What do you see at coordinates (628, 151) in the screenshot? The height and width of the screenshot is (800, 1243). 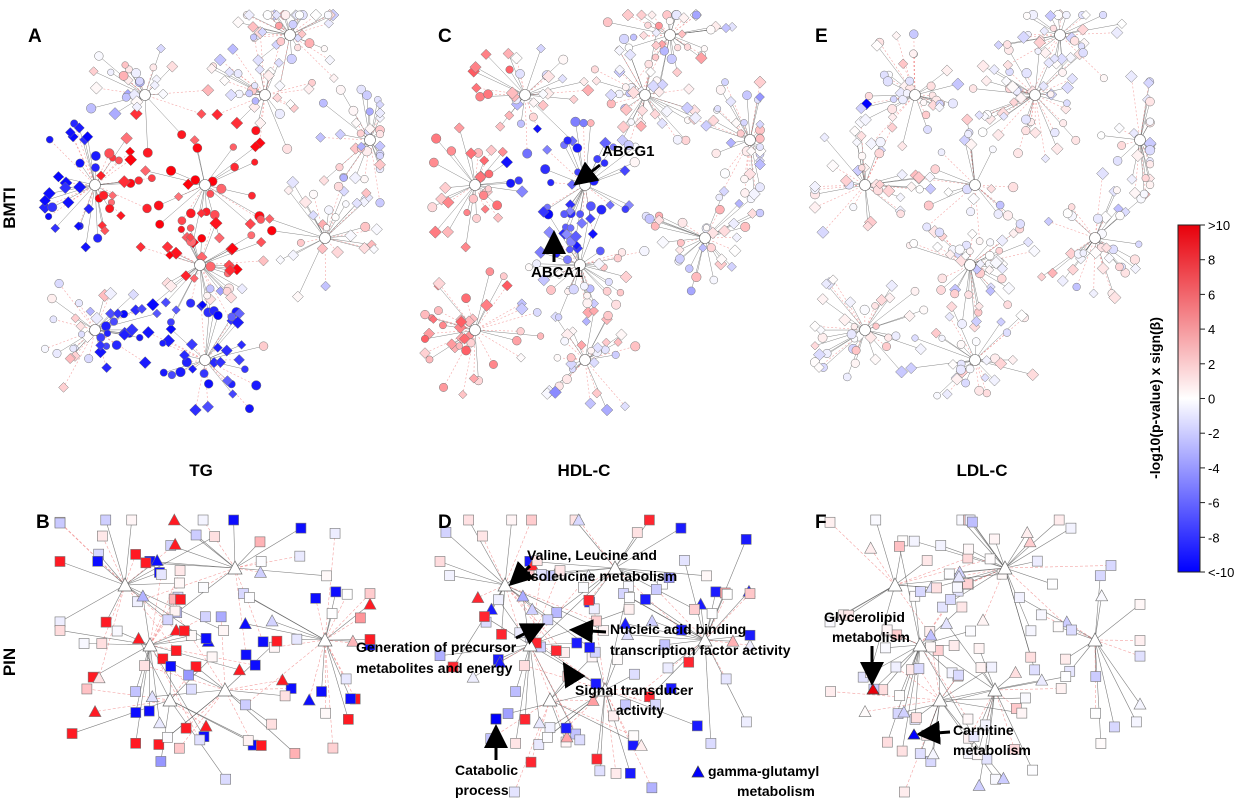 I see `annotation-abcg1: ABCG1` at bounding box center [628, 151].